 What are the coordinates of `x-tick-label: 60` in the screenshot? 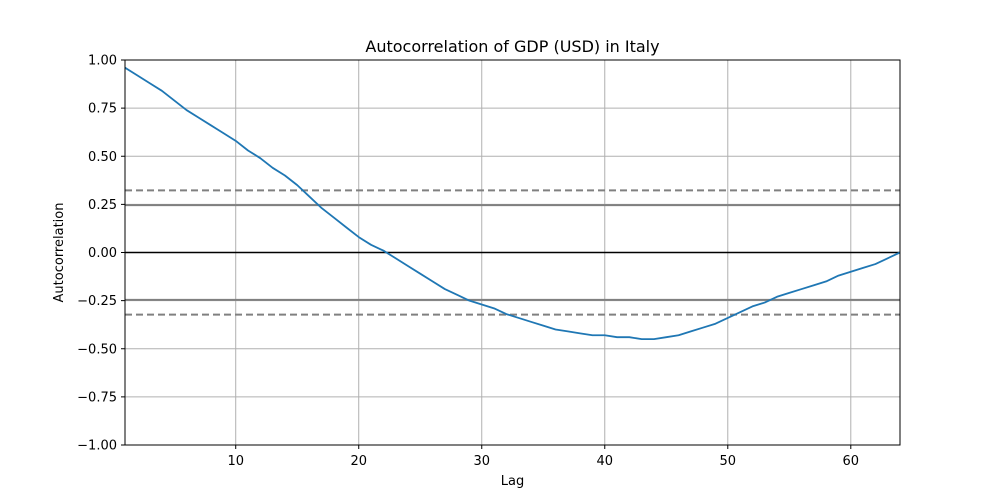 It's located at (851, 461).